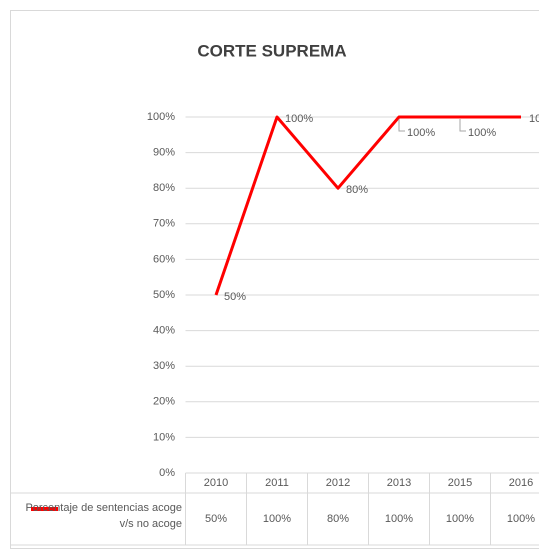 This screenshot has width=539, height=553. Describe the element at coordinates (164, 224) in the screenshot. I see `y-tick-label: 70%` at that location.